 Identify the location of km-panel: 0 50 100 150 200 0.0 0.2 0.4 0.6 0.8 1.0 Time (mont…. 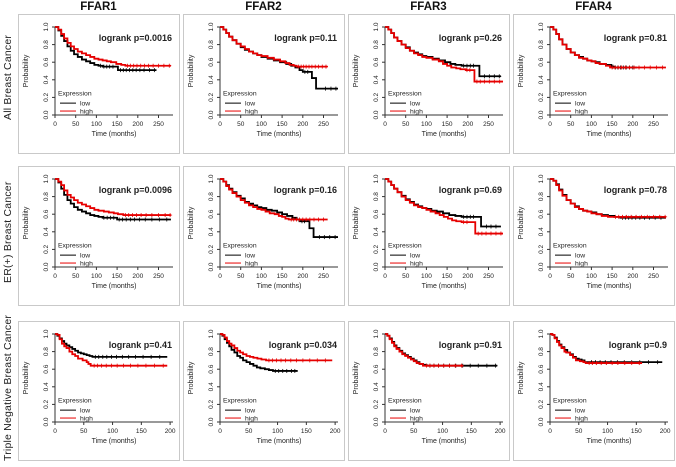
(263, 391).